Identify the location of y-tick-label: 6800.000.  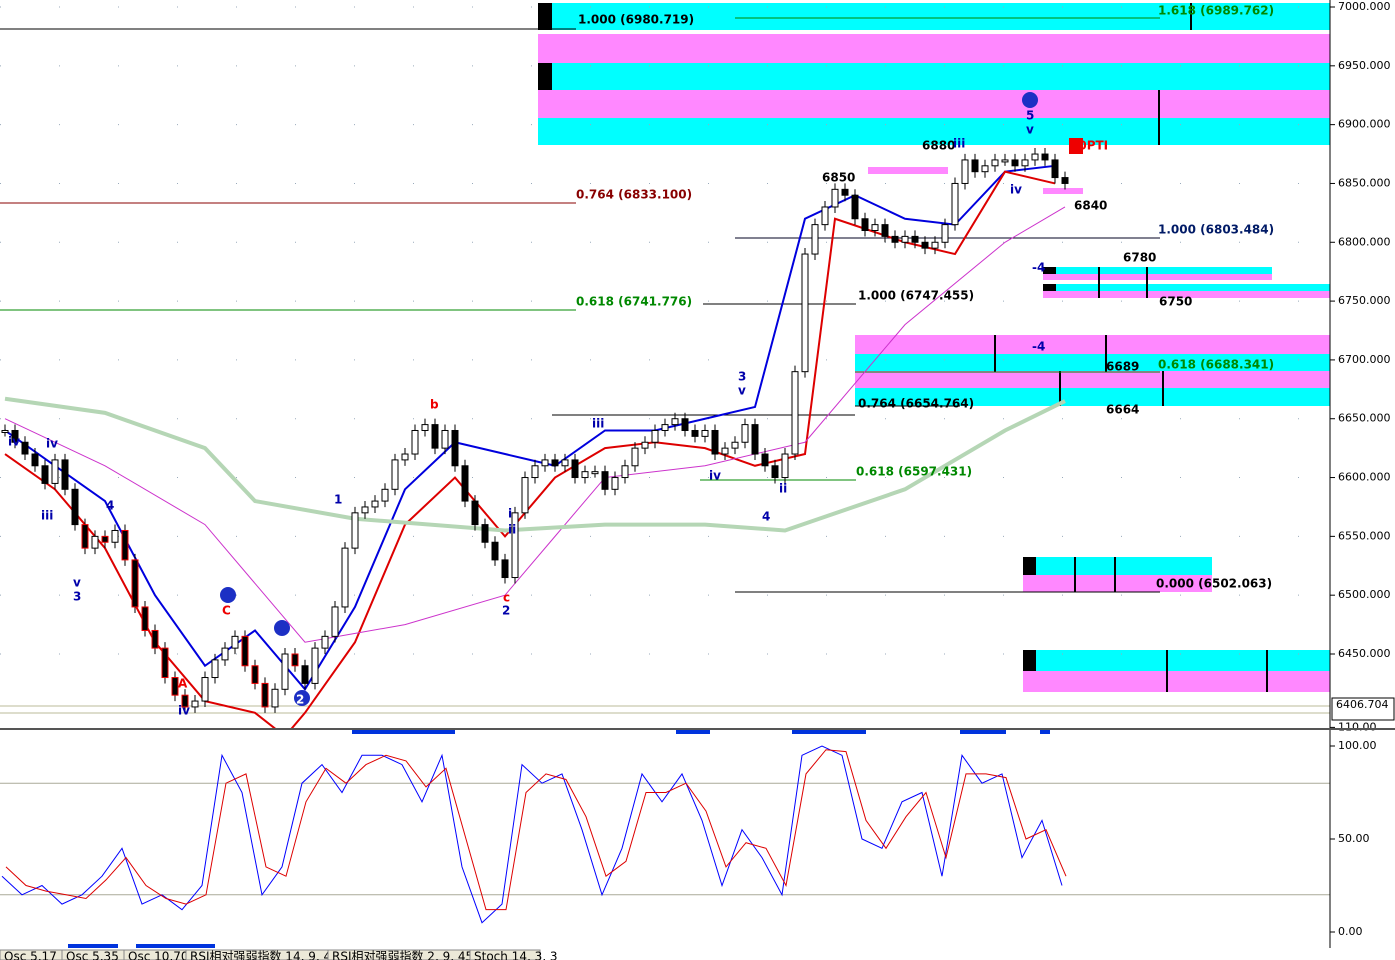
(1364, 241).